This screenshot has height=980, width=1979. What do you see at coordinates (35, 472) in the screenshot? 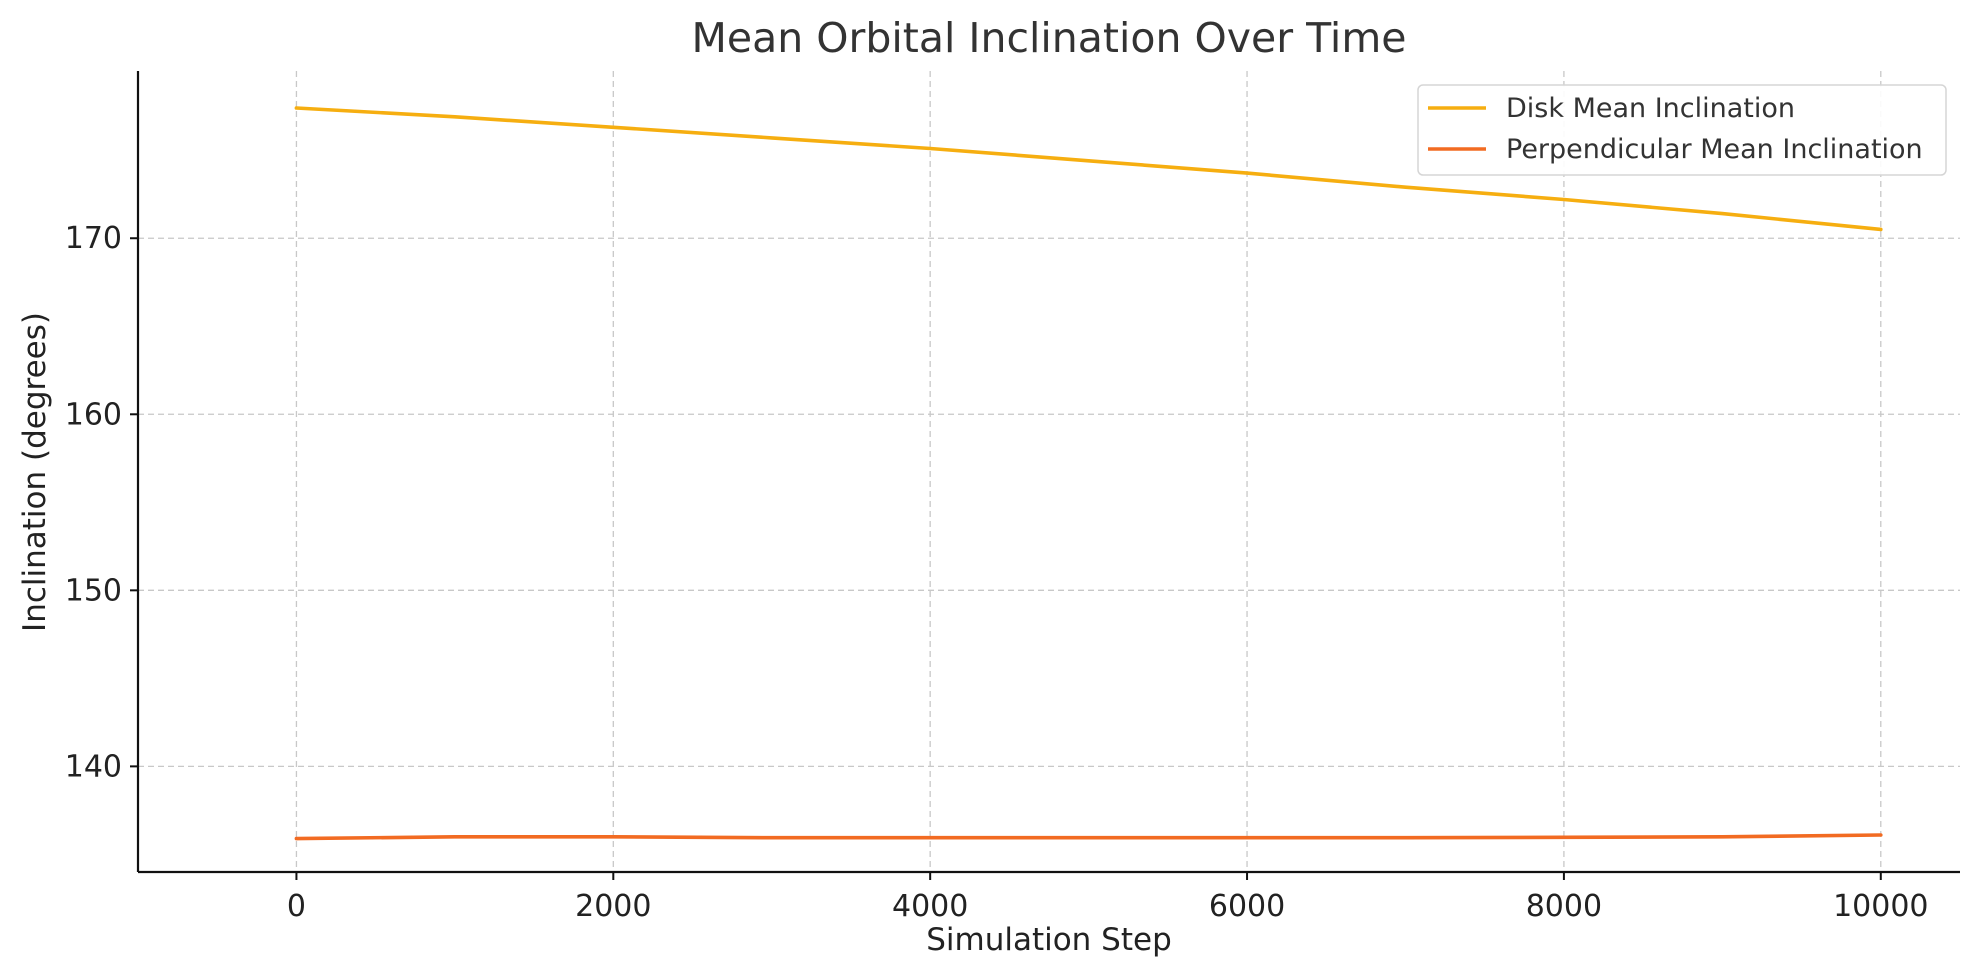
I see `y-axis-label: Inclination (degrees)` at bounding box center [35, 472].